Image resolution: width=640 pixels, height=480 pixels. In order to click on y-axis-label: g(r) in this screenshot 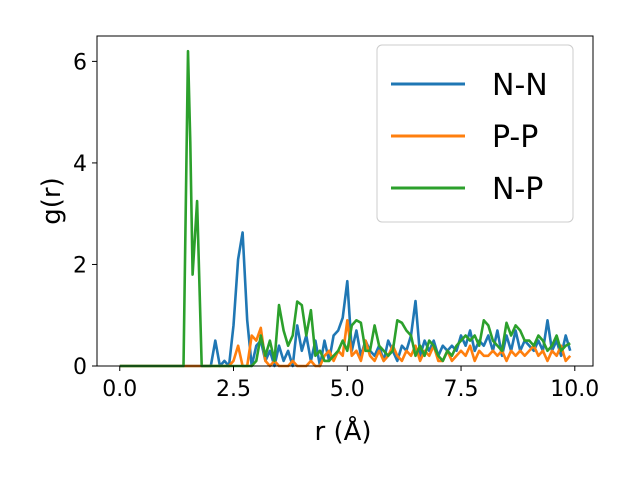, I will do `click(52, 200)`.